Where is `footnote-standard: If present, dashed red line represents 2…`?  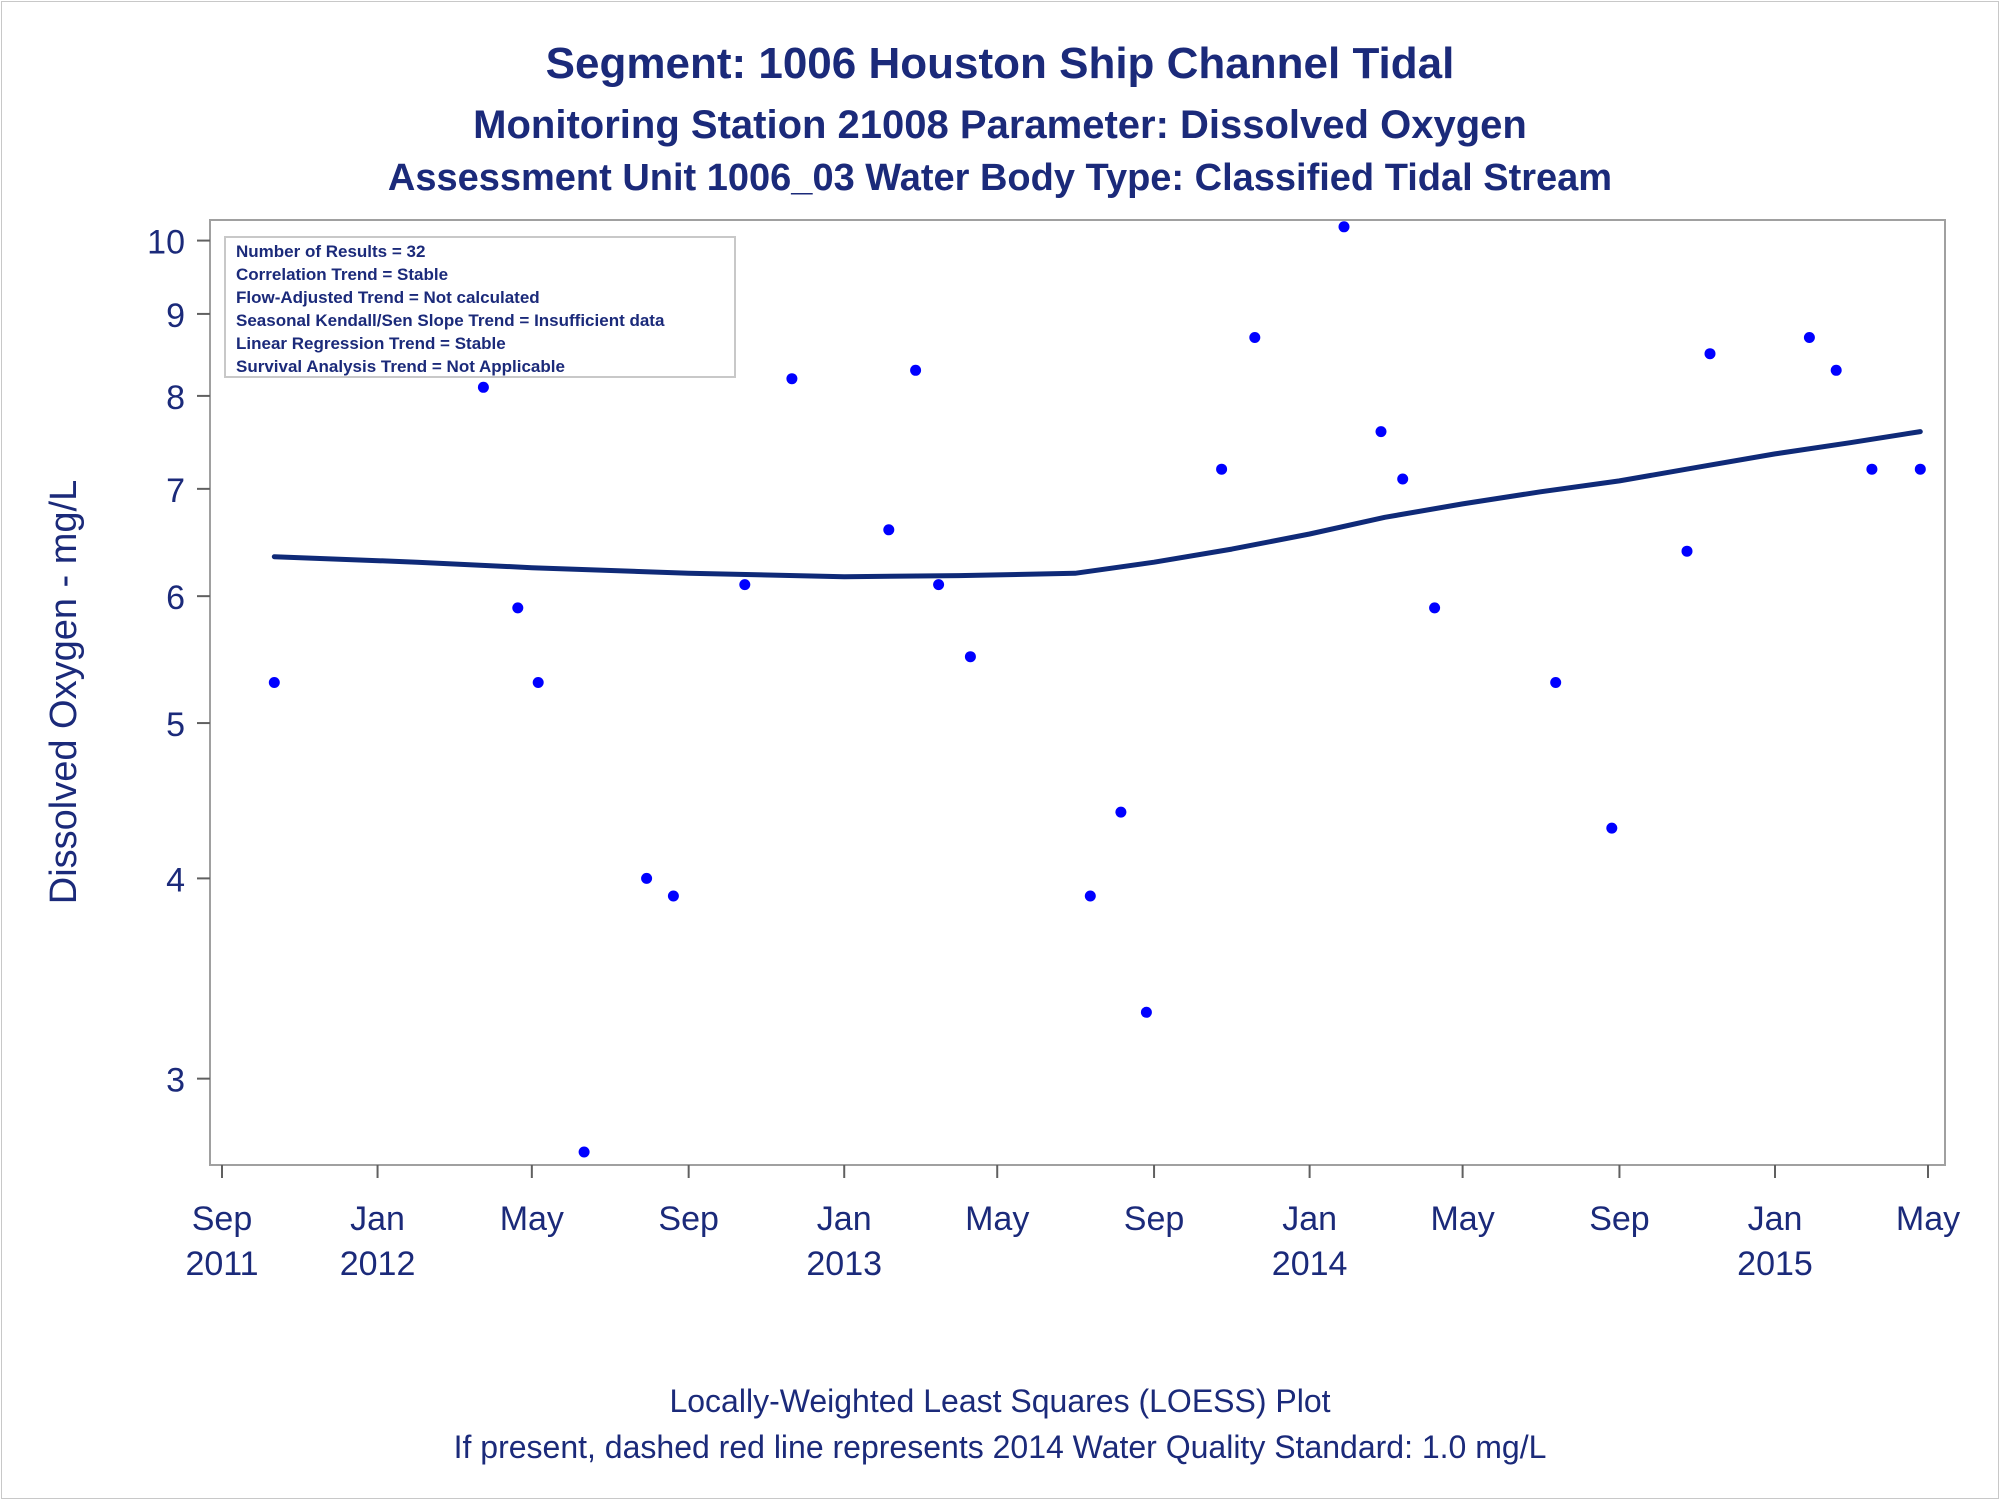 footnote-standard: If present, dashed red line represents 2… is located at coordinates (1000, 1447).